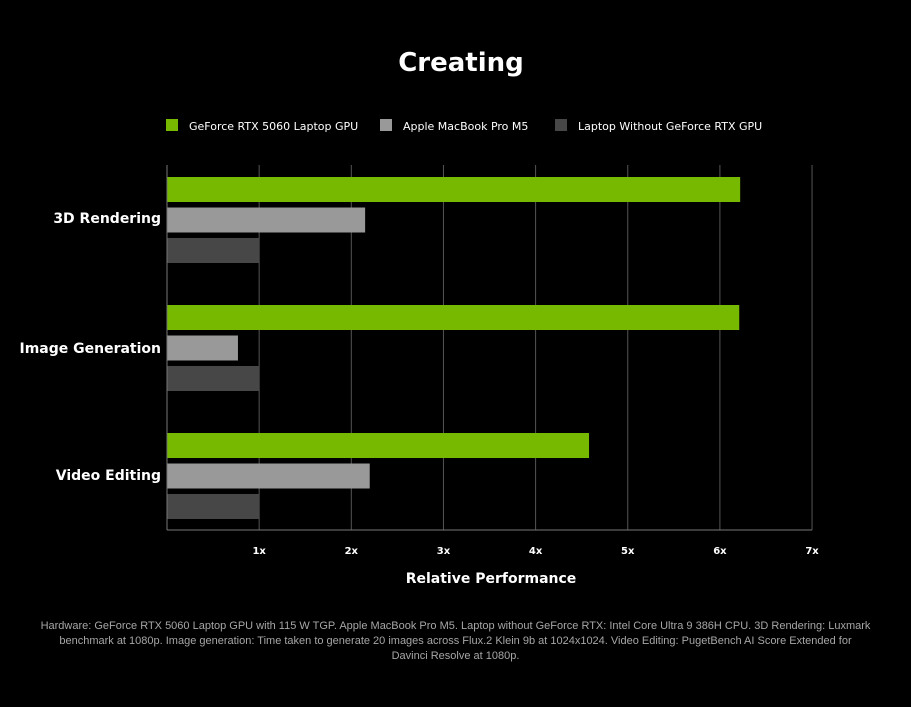 Image resolution: width=911 pixels, height=707 pixels. Describe the element at coordinates (107, 219) in the screenshot. I see `category-label: 3D Rendering` at that location.